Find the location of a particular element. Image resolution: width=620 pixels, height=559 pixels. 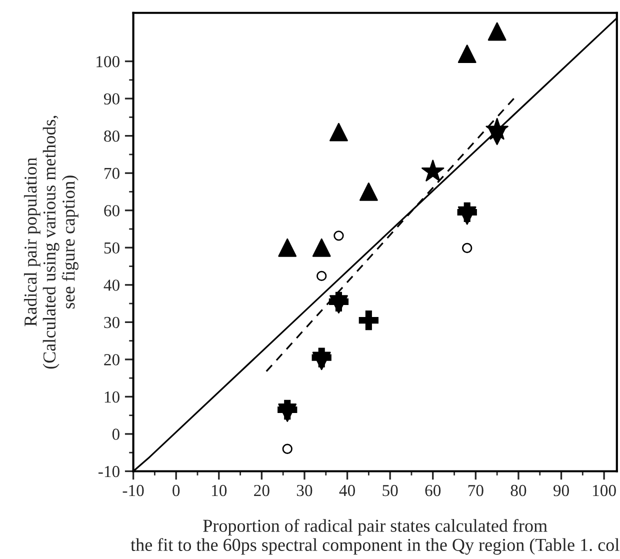

y-tick-label: 70 is located at coordinates (112, 174).